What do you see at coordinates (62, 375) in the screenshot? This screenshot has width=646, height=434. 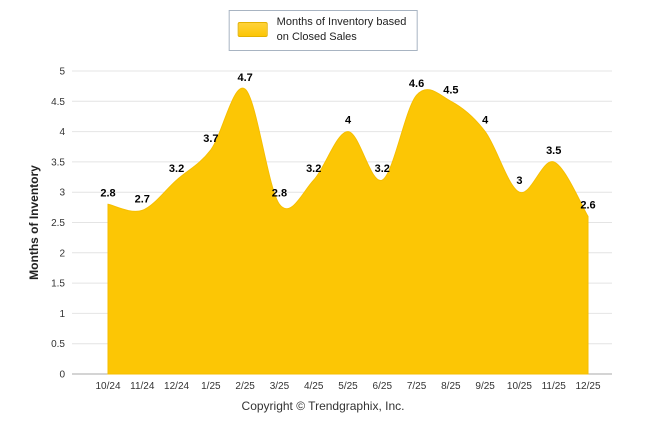 I see `y-tick-label: 0` at bounding box center [62, 375].